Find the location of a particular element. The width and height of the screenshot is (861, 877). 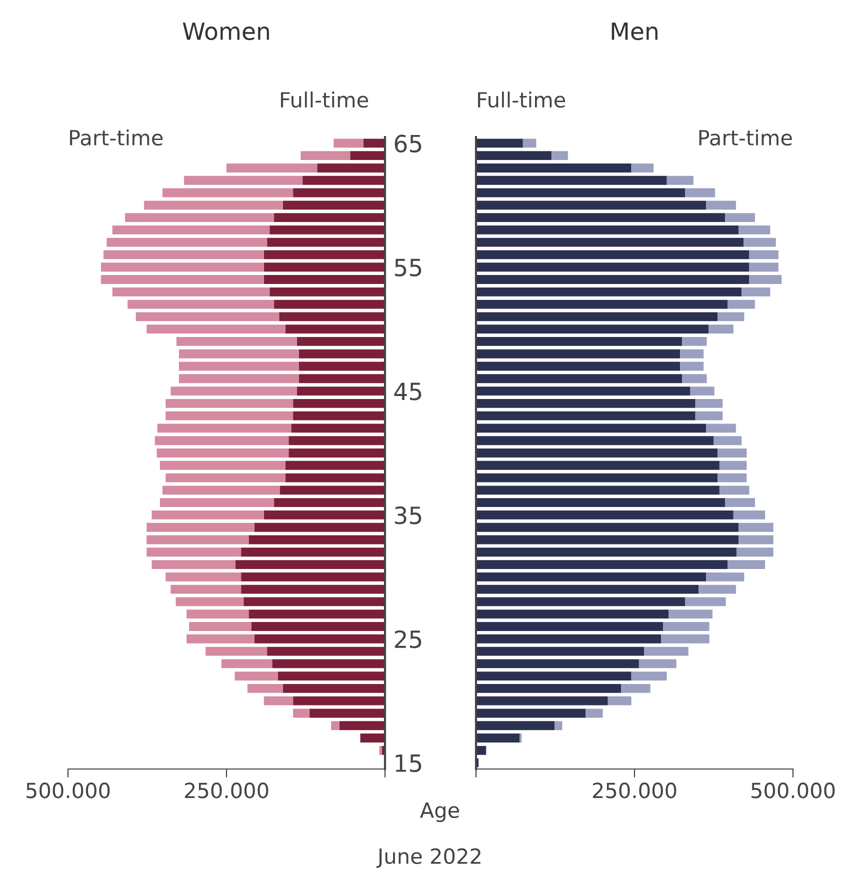

y-tick-label: 65 is located at coordinates (408, 143).